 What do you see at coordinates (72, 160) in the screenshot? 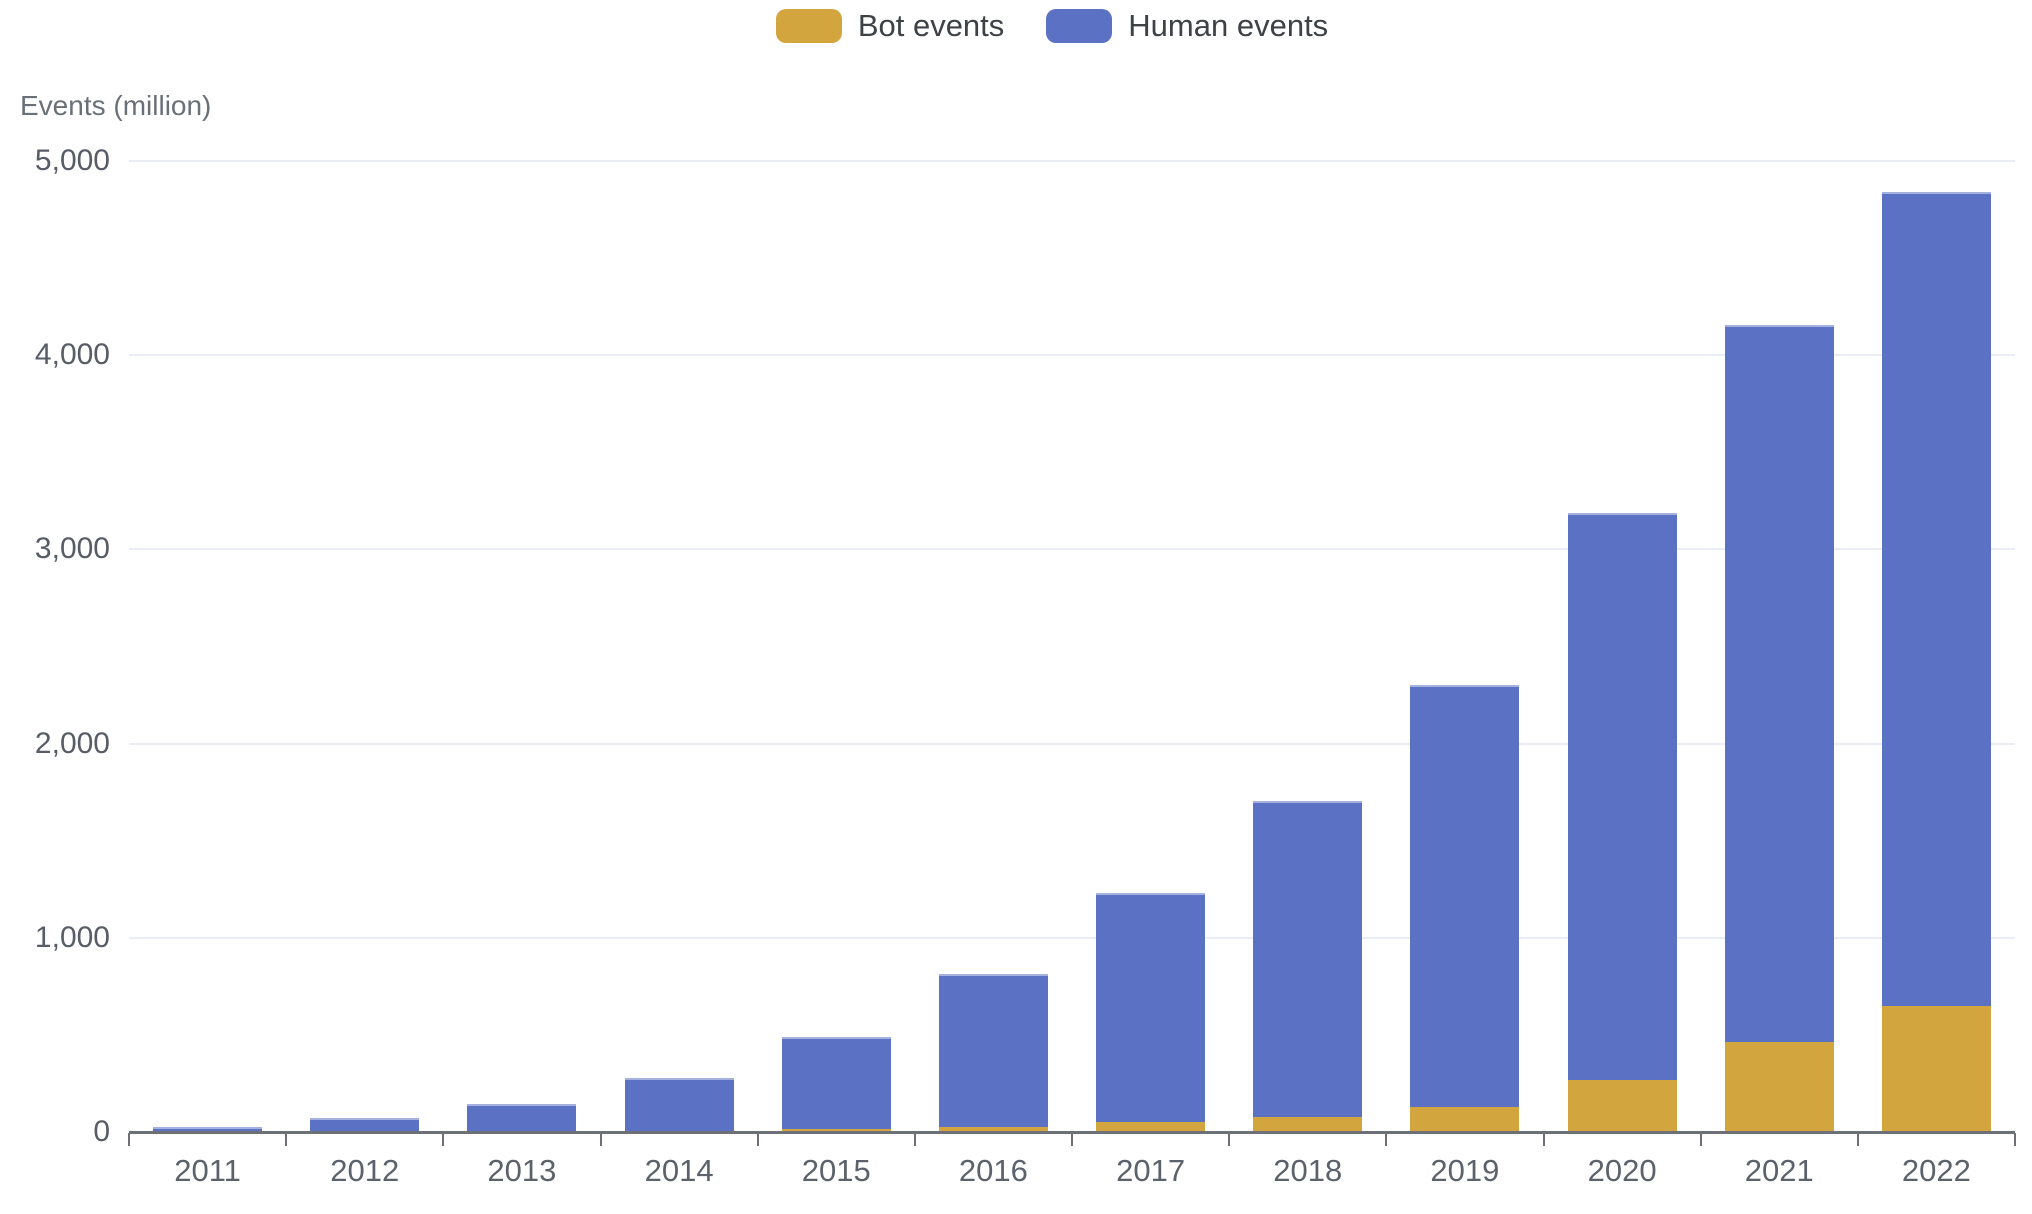
I see `y-tick-label: 5,000` at bounding box center [72, 160].